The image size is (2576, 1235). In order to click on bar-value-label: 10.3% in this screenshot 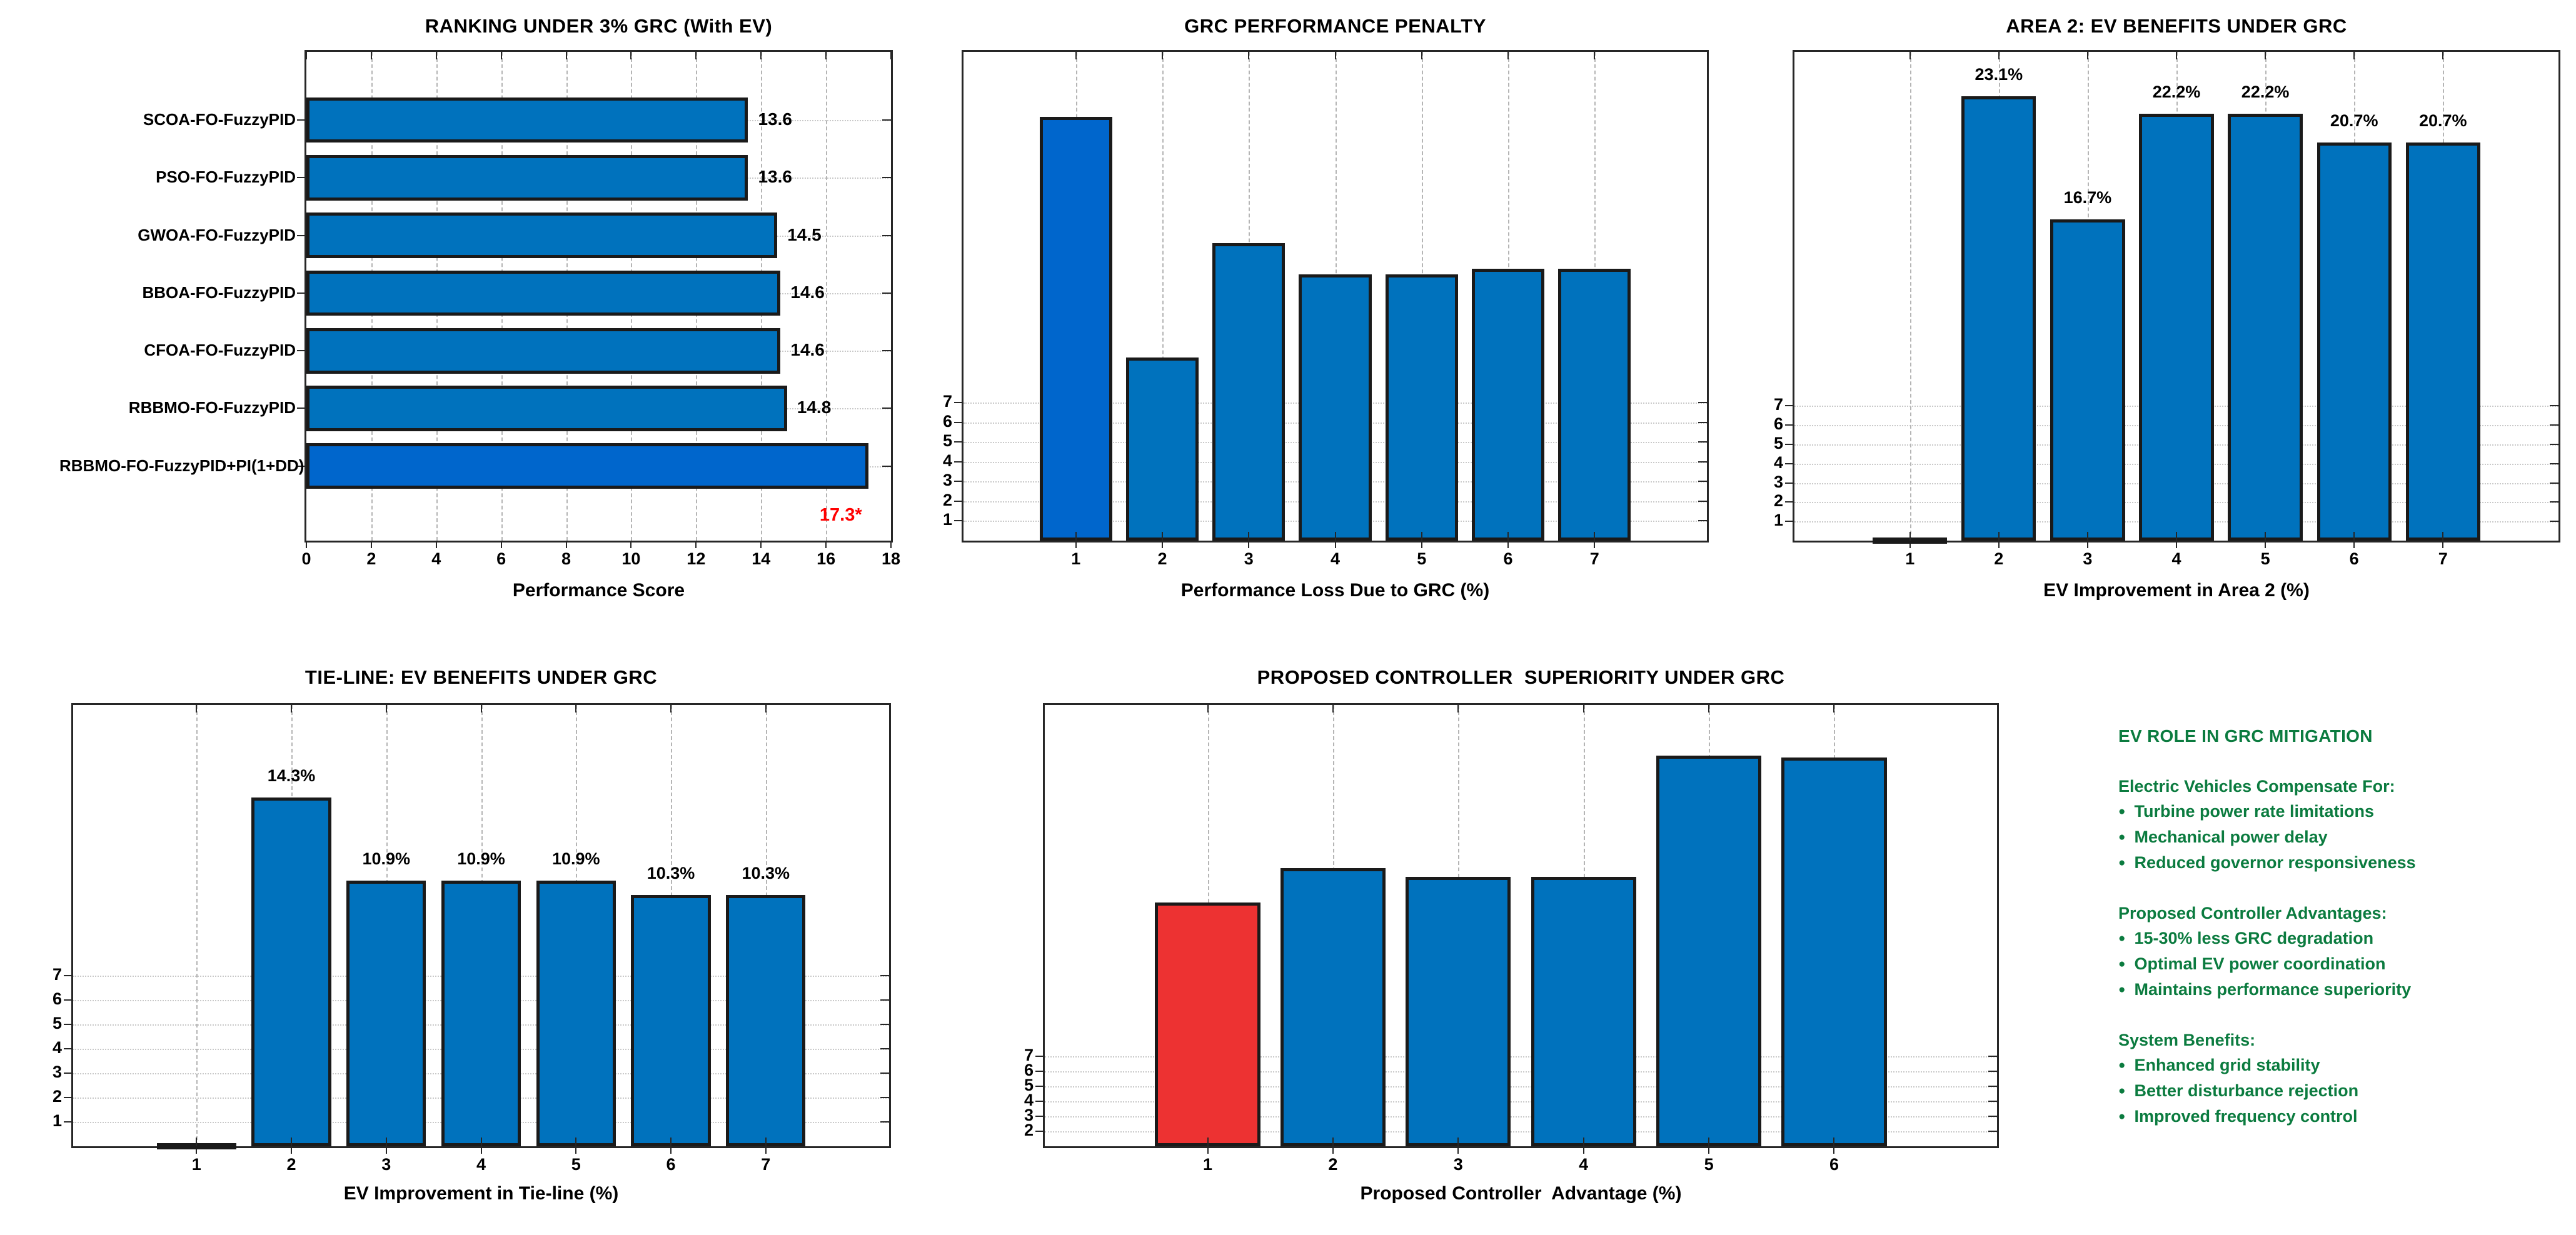, I will do `click(671, 874)`.